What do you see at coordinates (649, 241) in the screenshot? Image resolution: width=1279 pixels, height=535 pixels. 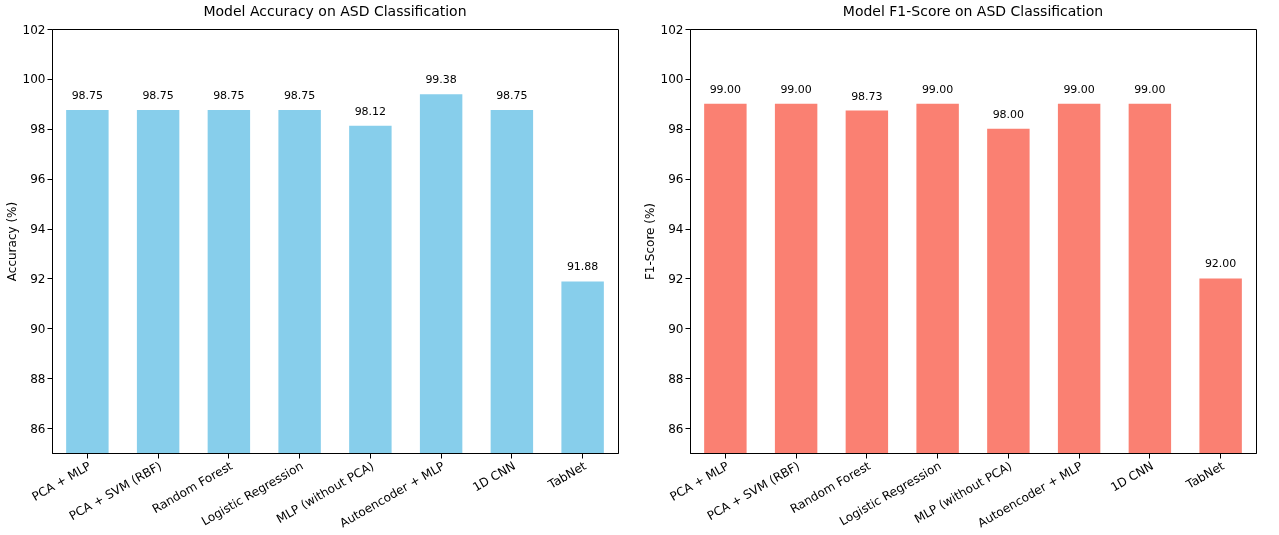 I see `y-axis-title: F1-Score (%)` at bounding box center [649, 241].